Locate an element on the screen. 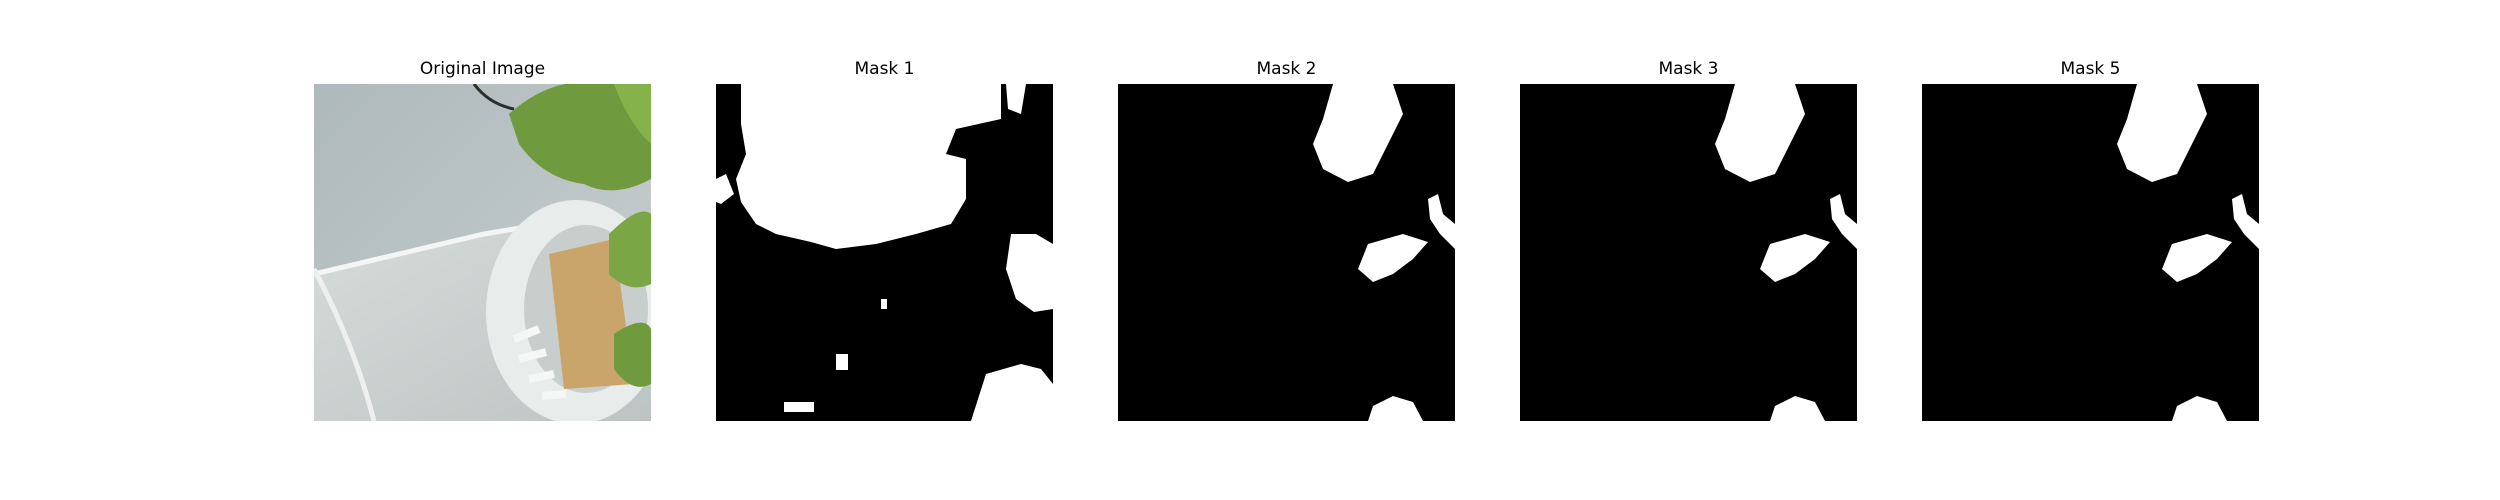 This screenshot has width=2500, height=500. mask-3-image is located at coordinates (1688, 252).